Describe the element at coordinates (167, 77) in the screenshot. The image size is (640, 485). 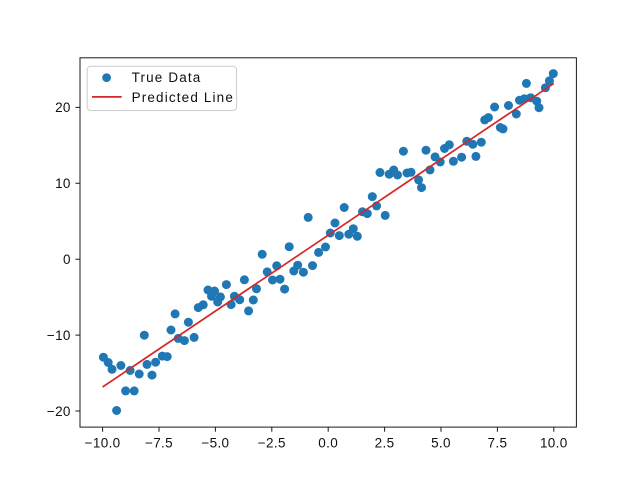
I see `svg-text: True Data` at that location.